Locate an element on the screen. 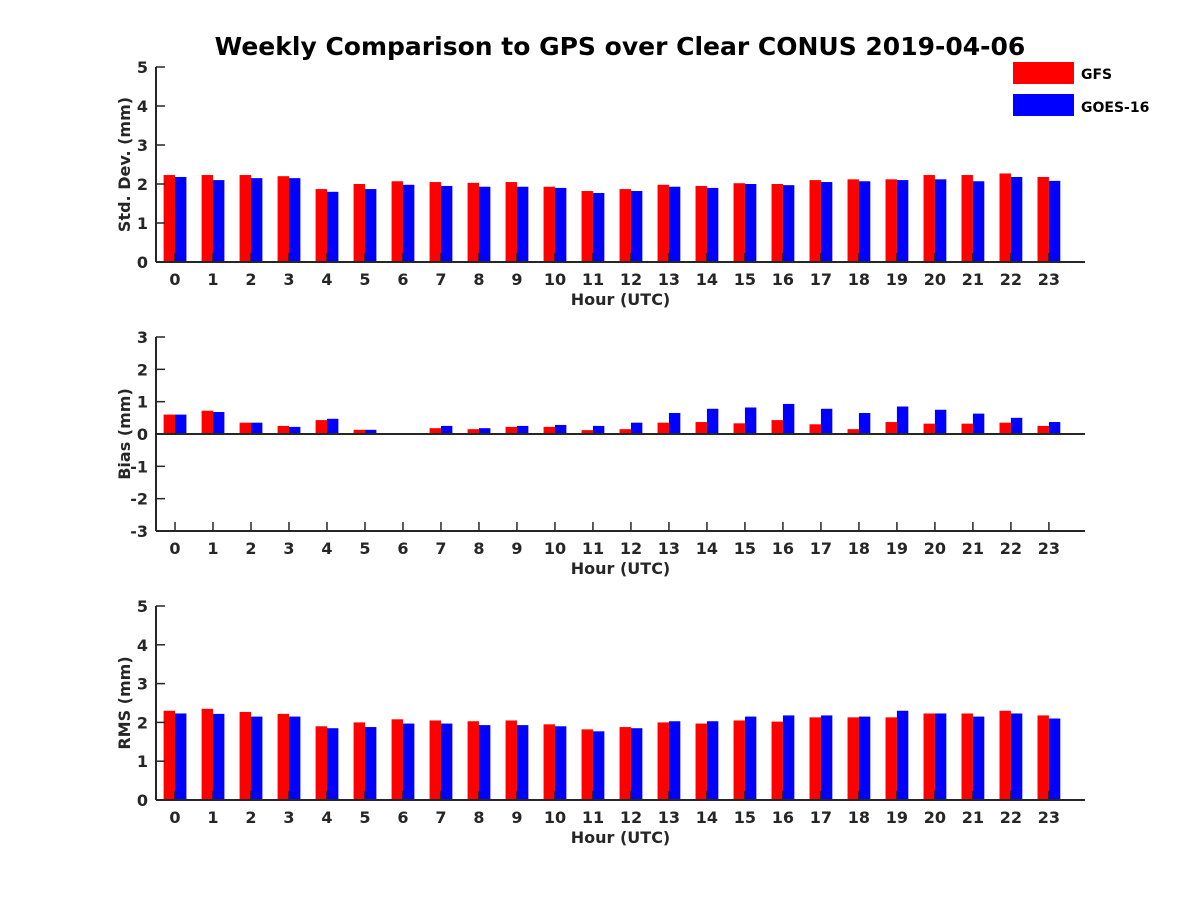  bar-std-dev-gfs-h17 is located at coordinates (815, 221).